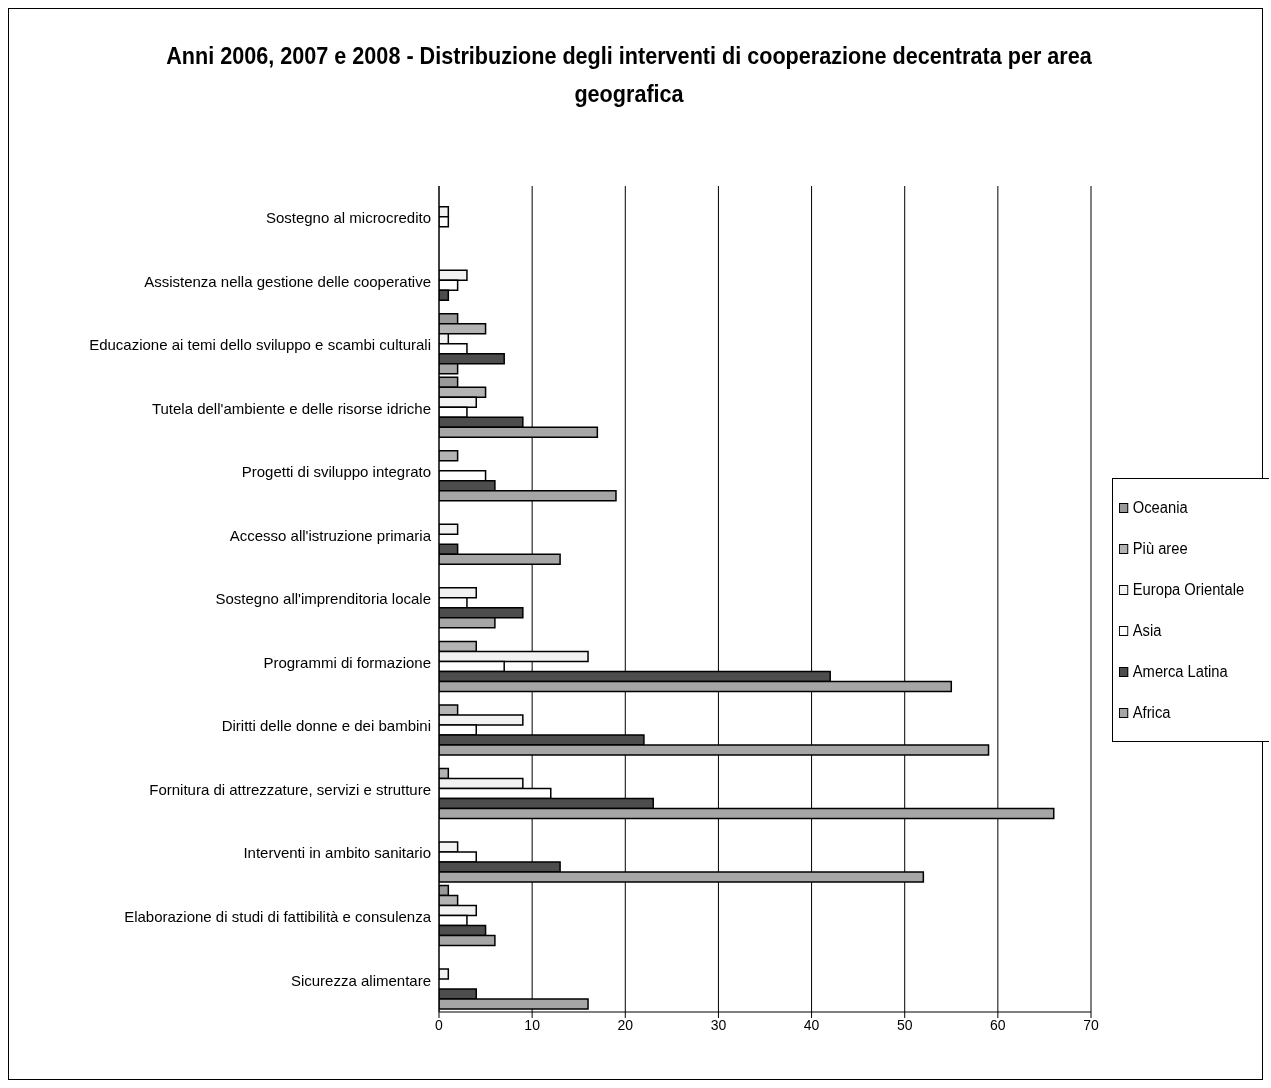 The image size is (1271, 1088). Describe the element at coordinates (278, 917) in the screenshot. I see `y-tick-label: Elaborazione di studi di fattibilità e consulenza` at that location.